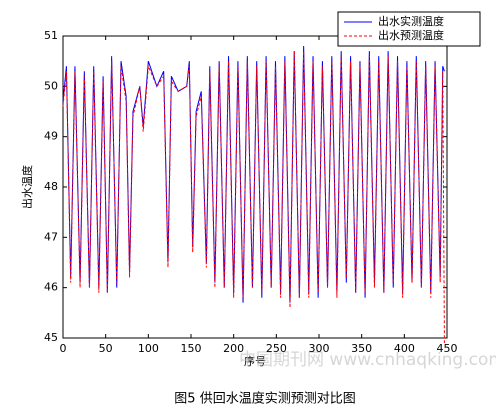 This screenshot has width=496, height=415. I want to click on y-axis-label: 出水温度, so click(27, 187).